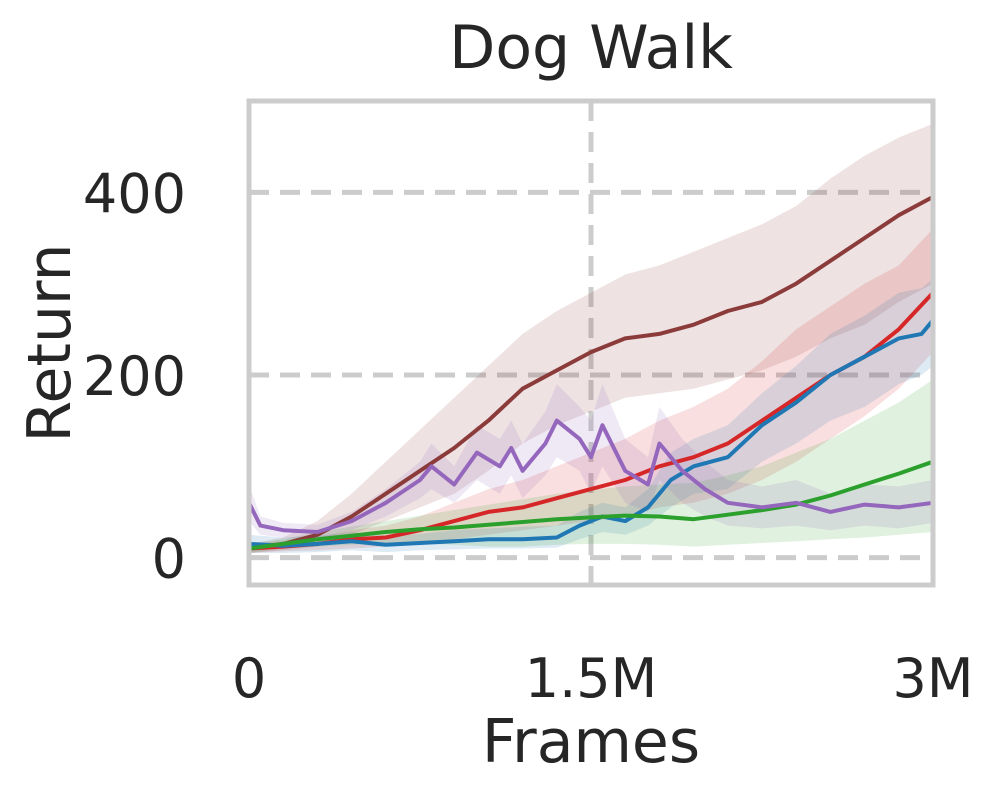 The width and height of the screenshot is (993, 801). I want to click on series-5-band, so click(591, 462).